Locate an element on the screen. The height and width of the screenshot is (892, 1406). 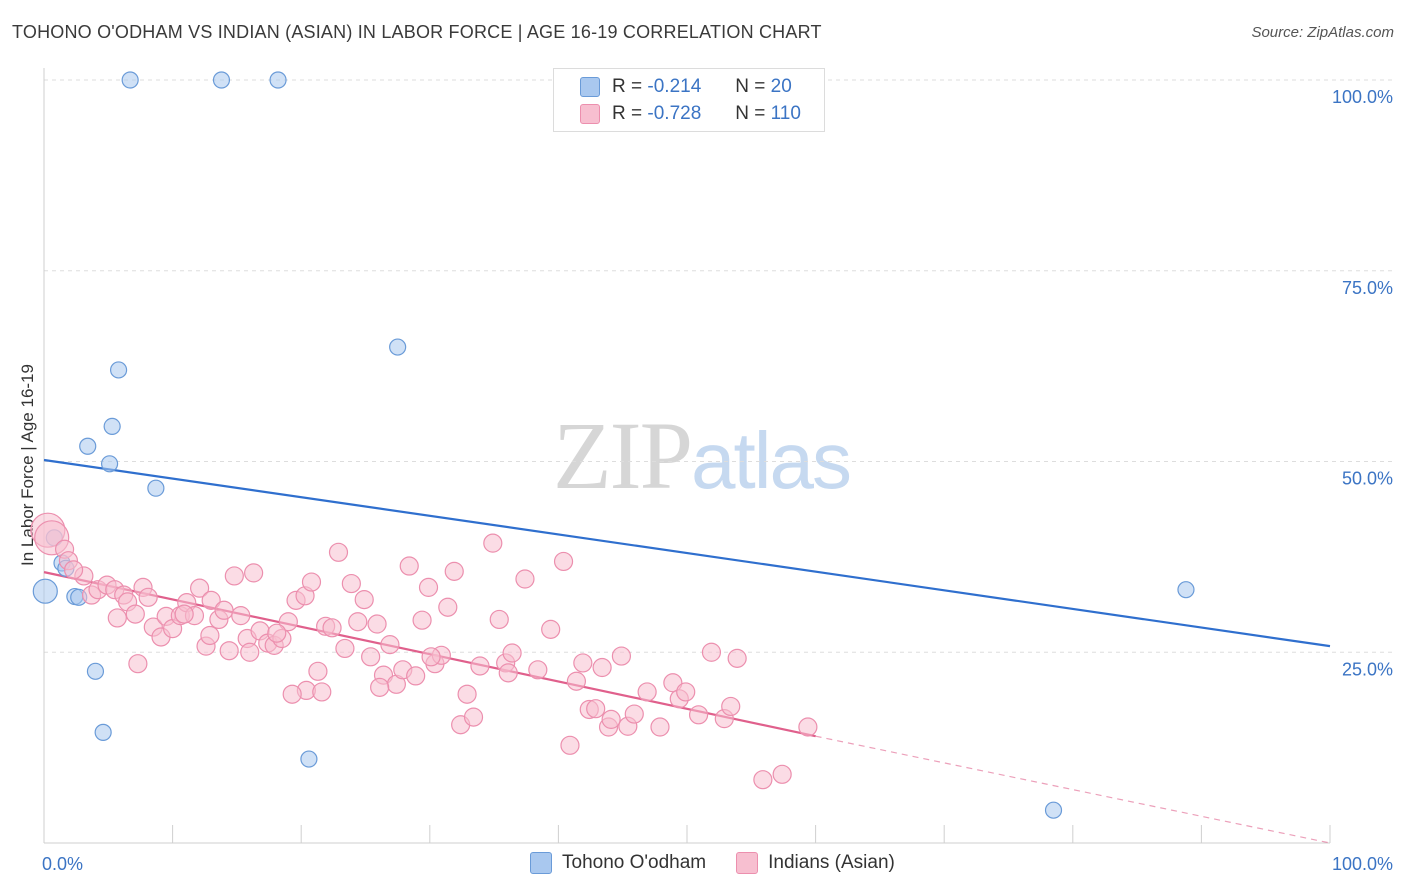
legend-row-indians: R = -0.728 N = 110 is located at coordinates (690, 114).